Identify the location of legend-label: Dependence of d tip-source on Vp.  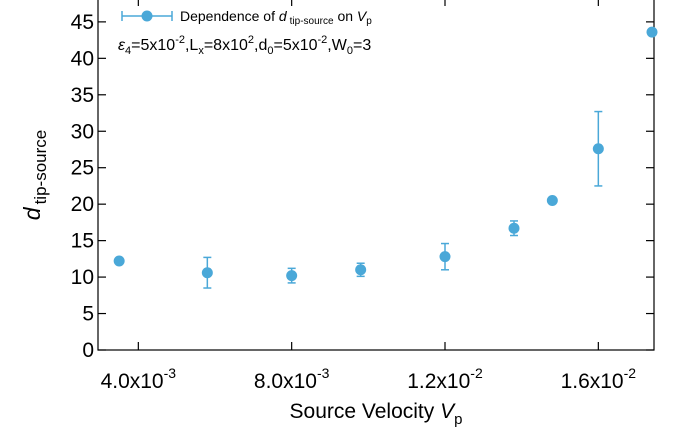
(276, 17).